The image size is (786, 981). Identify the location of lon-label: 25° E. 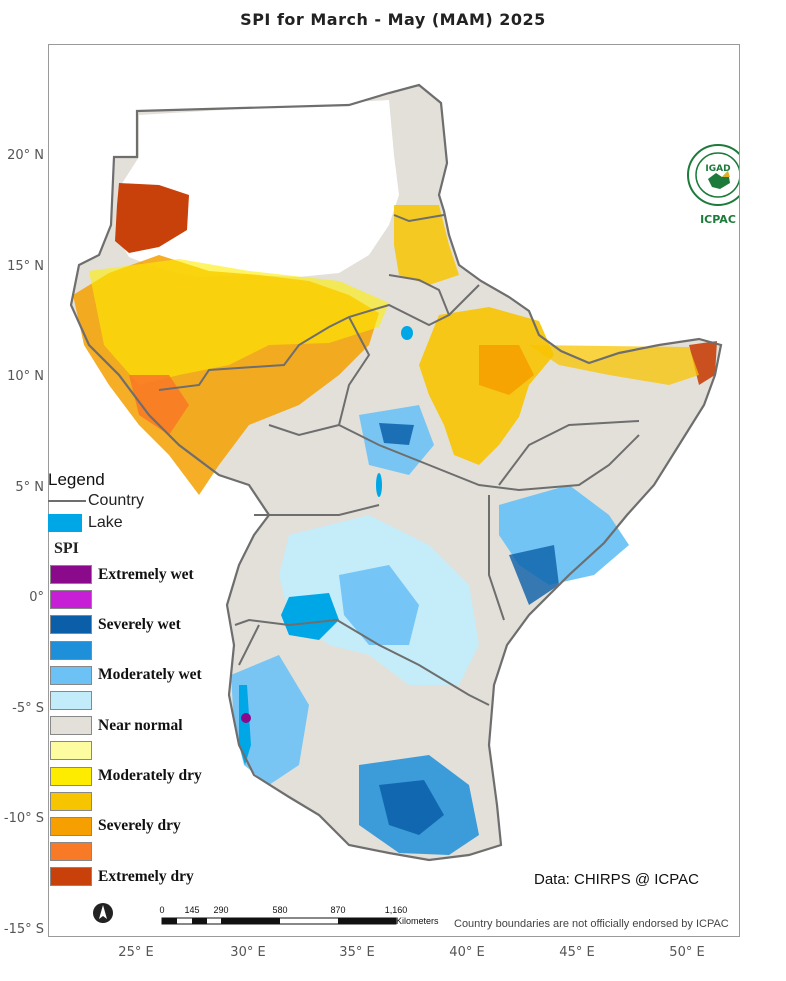
(136, 952).